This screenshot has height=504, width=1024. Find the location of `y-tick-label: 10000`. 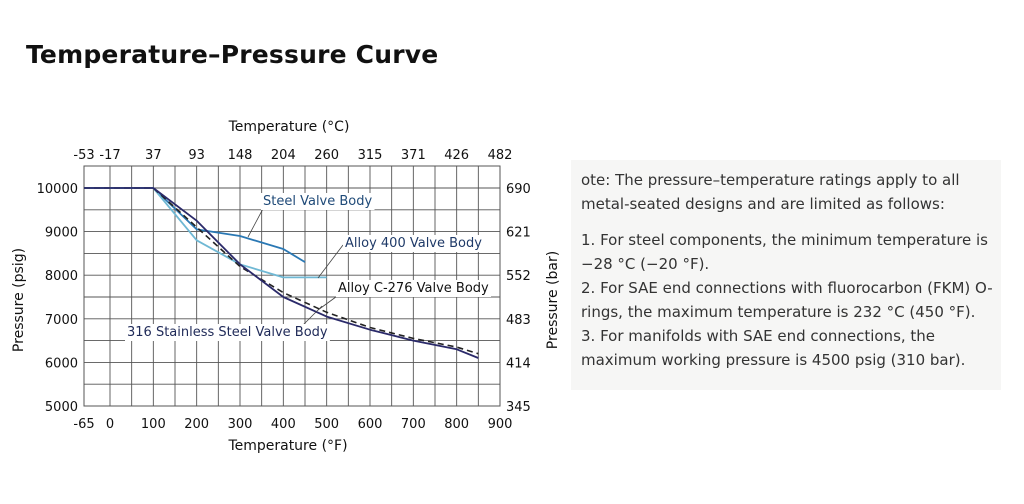

y-tick-label: 10000 is located at coordinates (57, 189).